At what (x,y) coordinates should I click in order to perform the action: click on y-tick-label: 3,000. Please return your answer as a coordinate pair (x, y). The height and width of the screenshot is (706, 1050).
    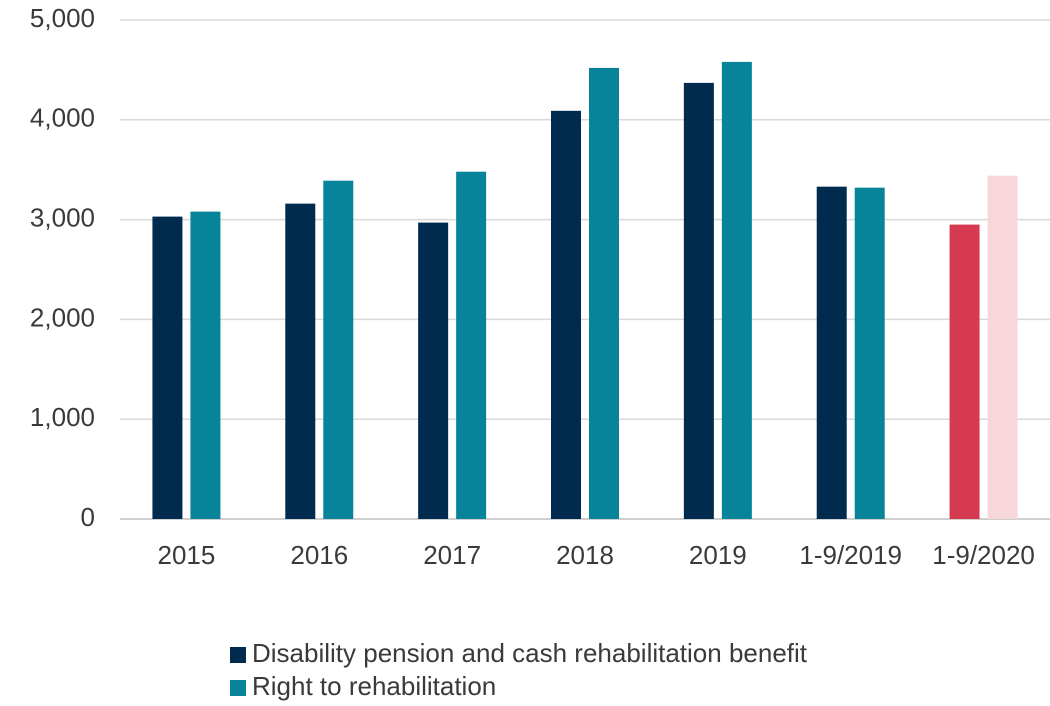
    Looking at the image, I should click on (62, 217).